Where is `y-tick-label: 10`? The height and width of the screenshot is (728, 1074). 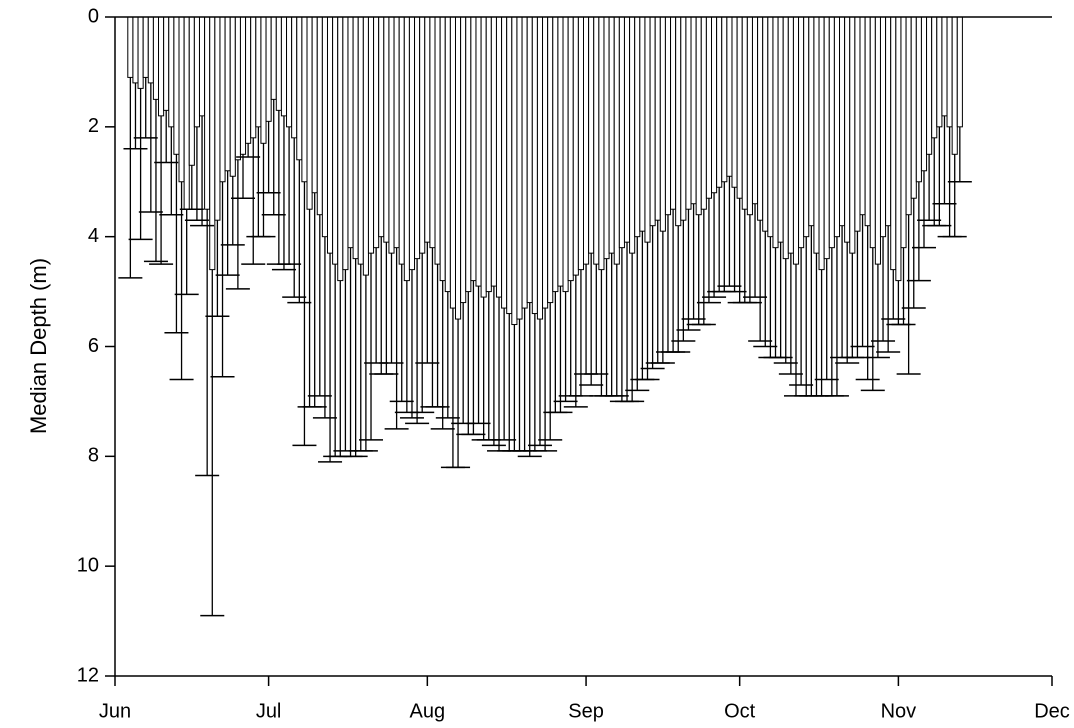
y-tick-label: 10 is located at coordinates (88, 565).